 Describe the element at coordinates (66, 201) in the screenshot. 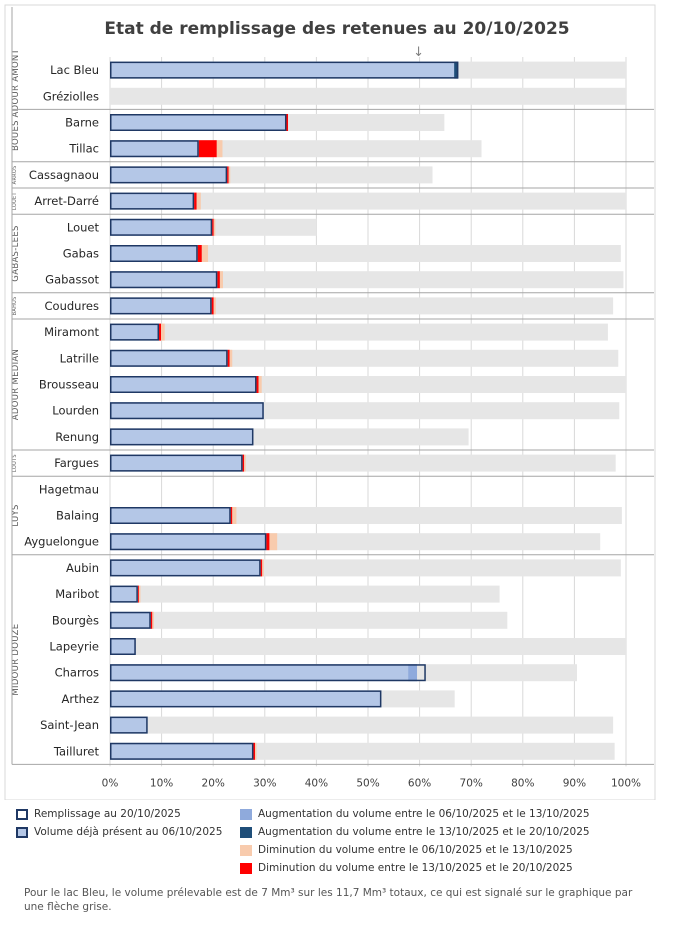

I see `category-label: Arret-Darré` at that location.